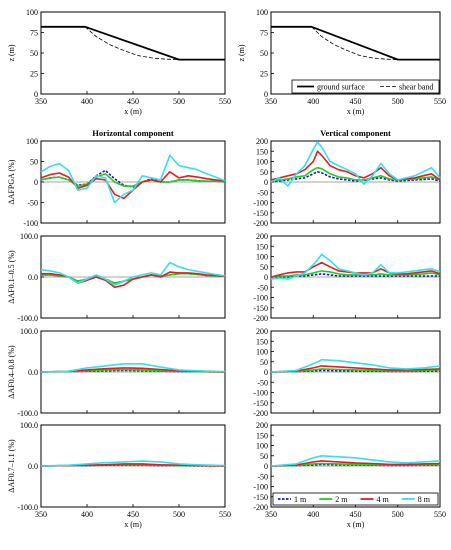 Image resolution: width=451 pixels, height=550 pixels. I want to click on cross-section-left-ylabel: z (m), so click(11, 52).